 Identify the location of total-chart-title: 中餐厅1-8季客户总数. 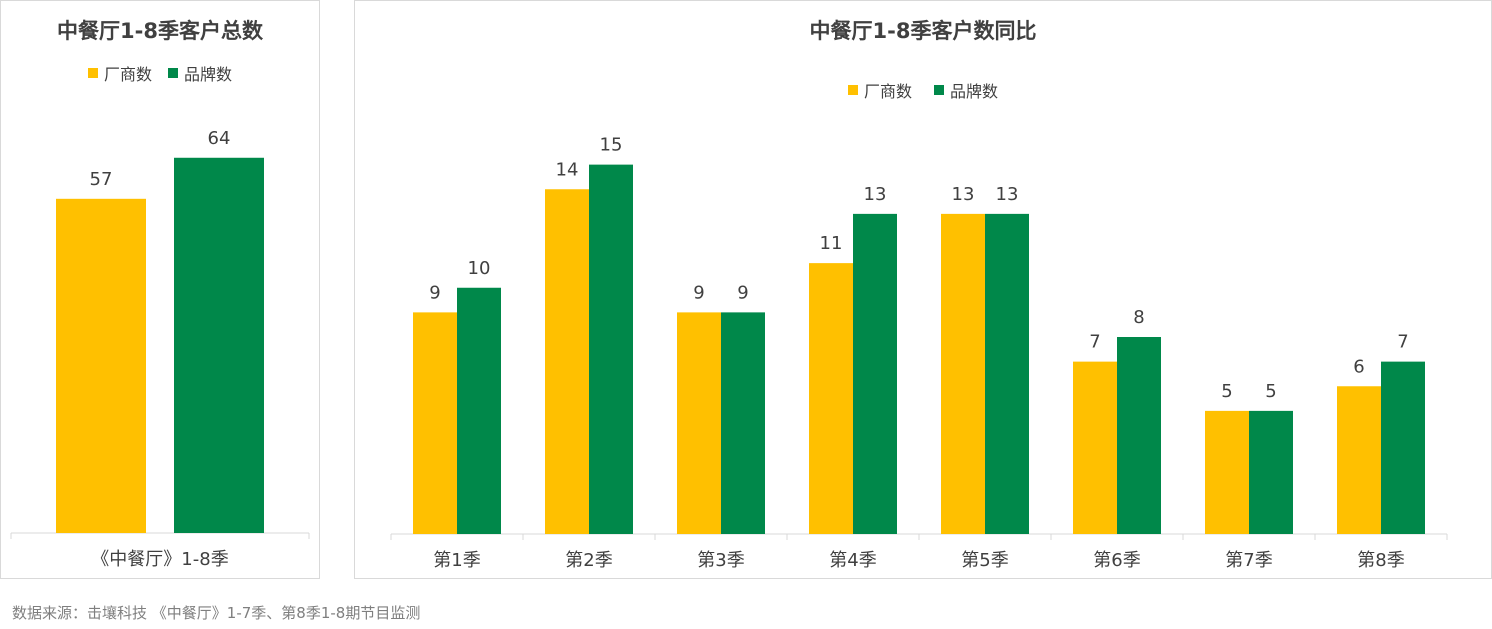
(160, 31).